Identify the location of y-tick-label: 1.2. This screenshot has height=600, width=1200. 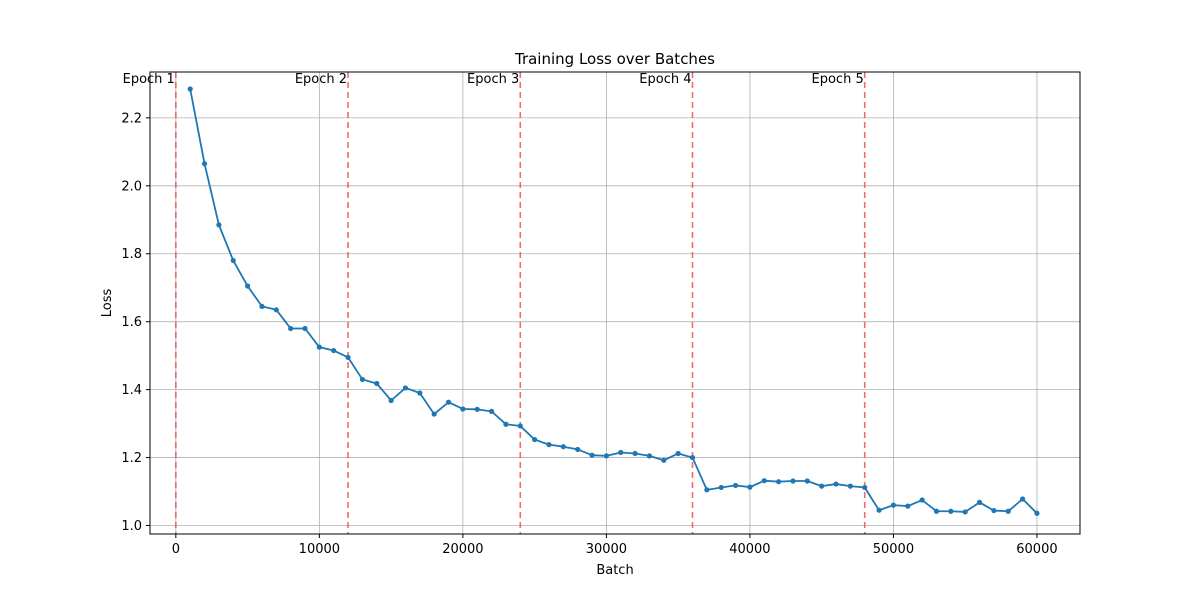
(131, 458).